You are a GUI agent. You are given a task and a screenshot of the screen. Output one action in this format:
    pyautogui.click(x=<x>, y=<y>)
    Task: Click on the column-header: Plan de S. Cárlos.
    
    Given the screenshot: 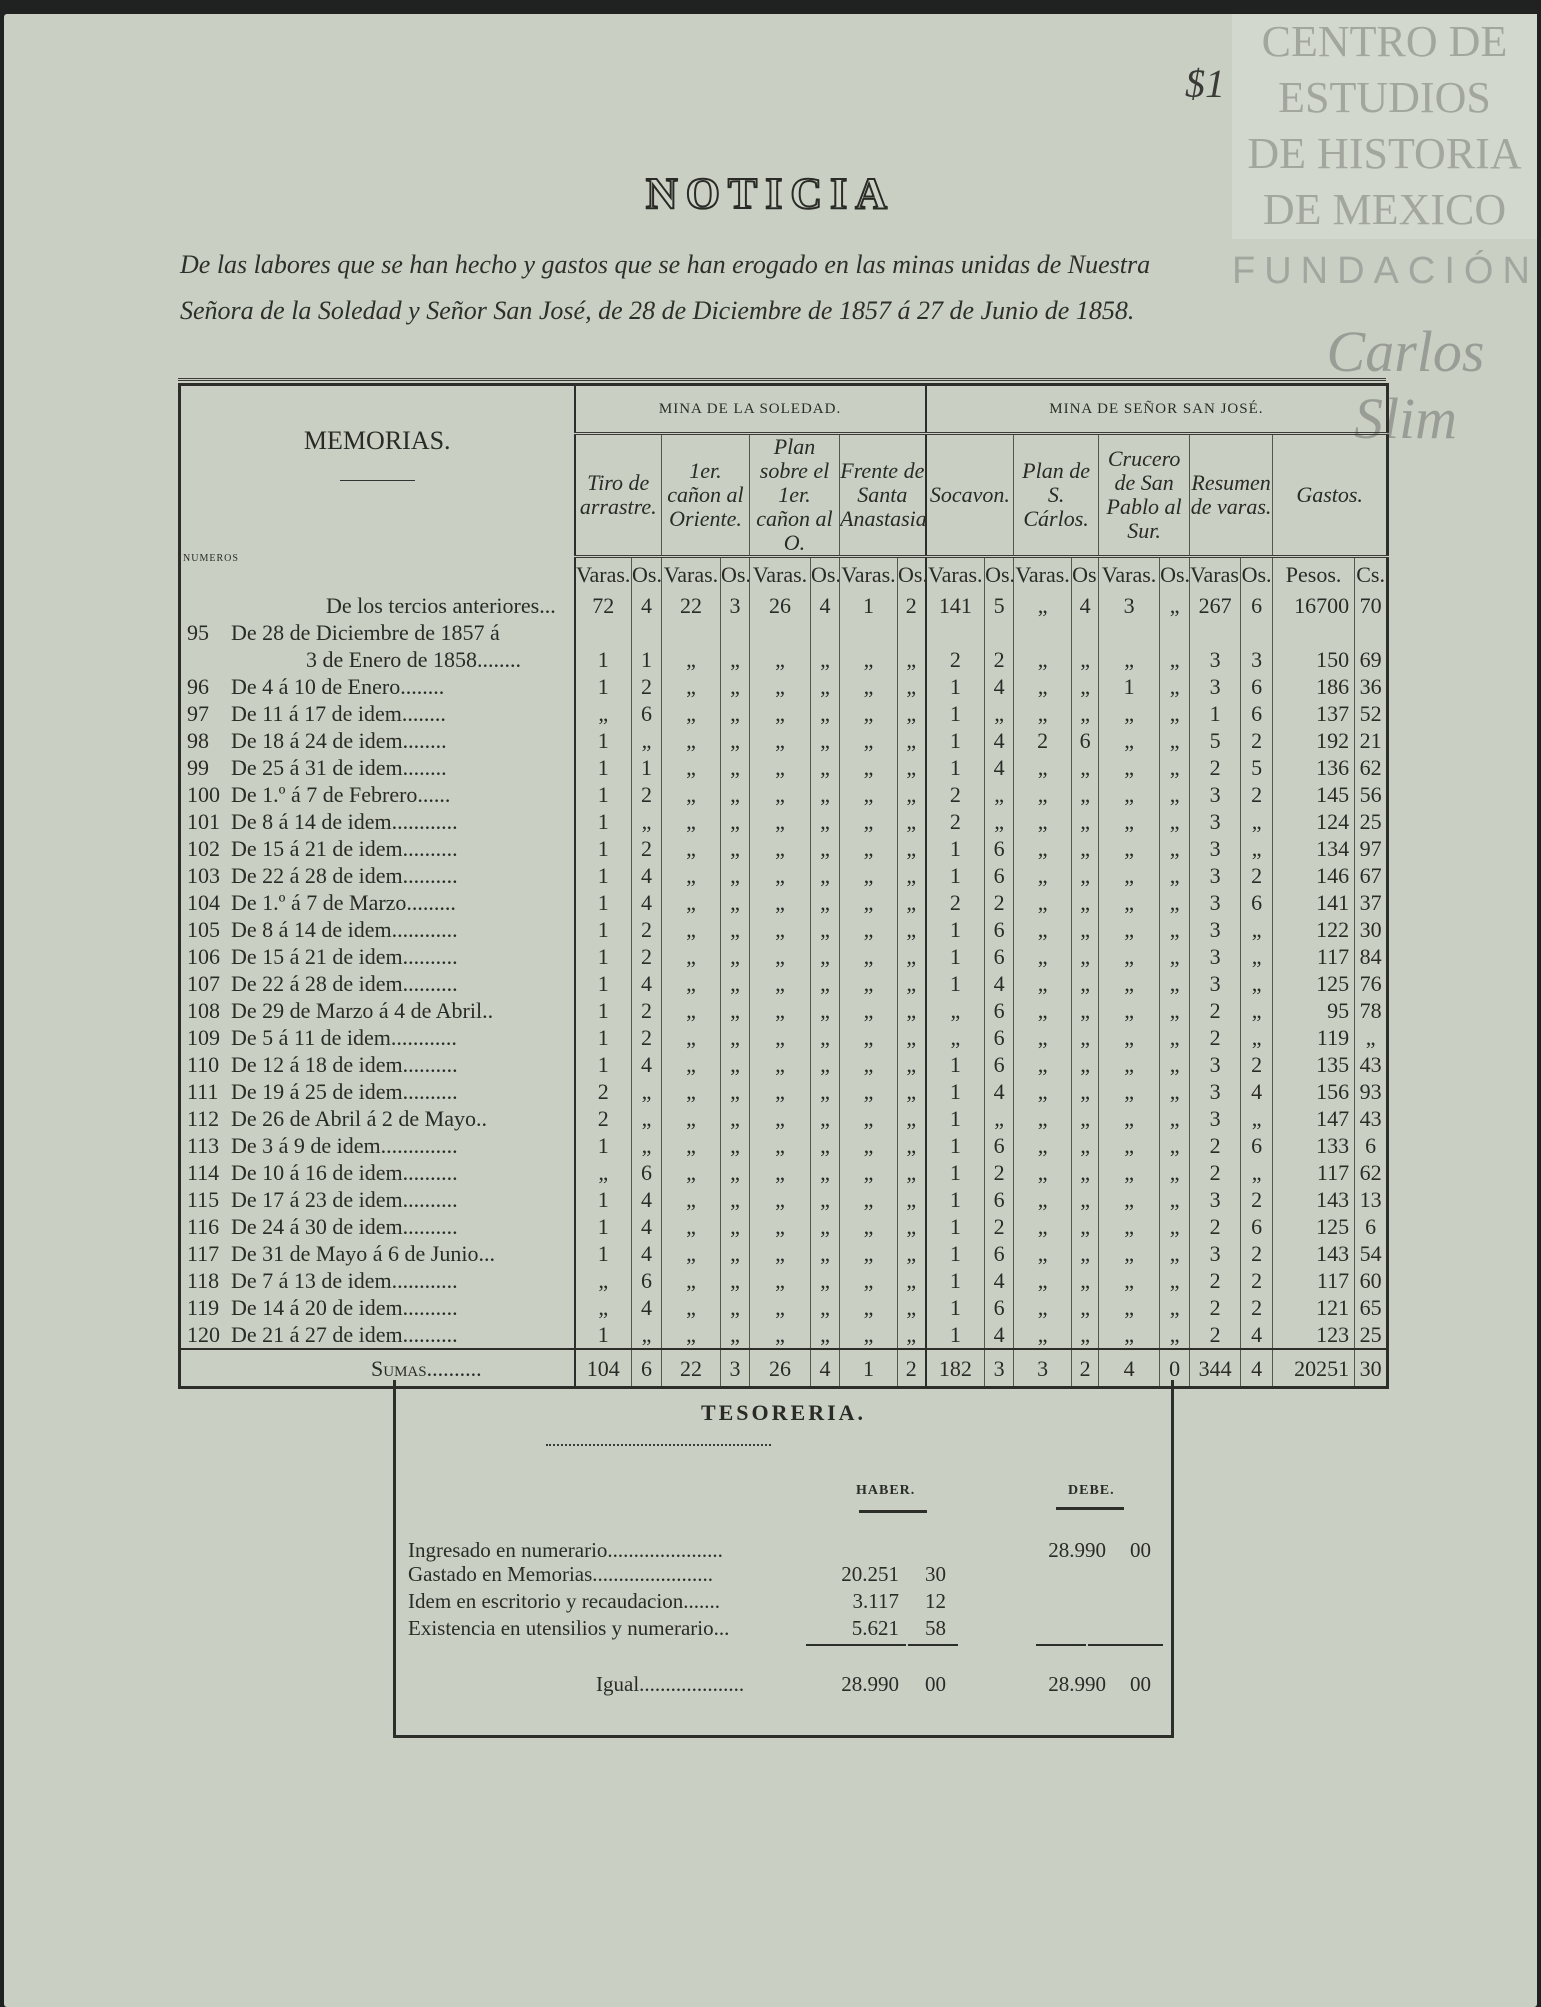 What is the action you would take?
    pyautogui.click(x=1056, y=495)
    